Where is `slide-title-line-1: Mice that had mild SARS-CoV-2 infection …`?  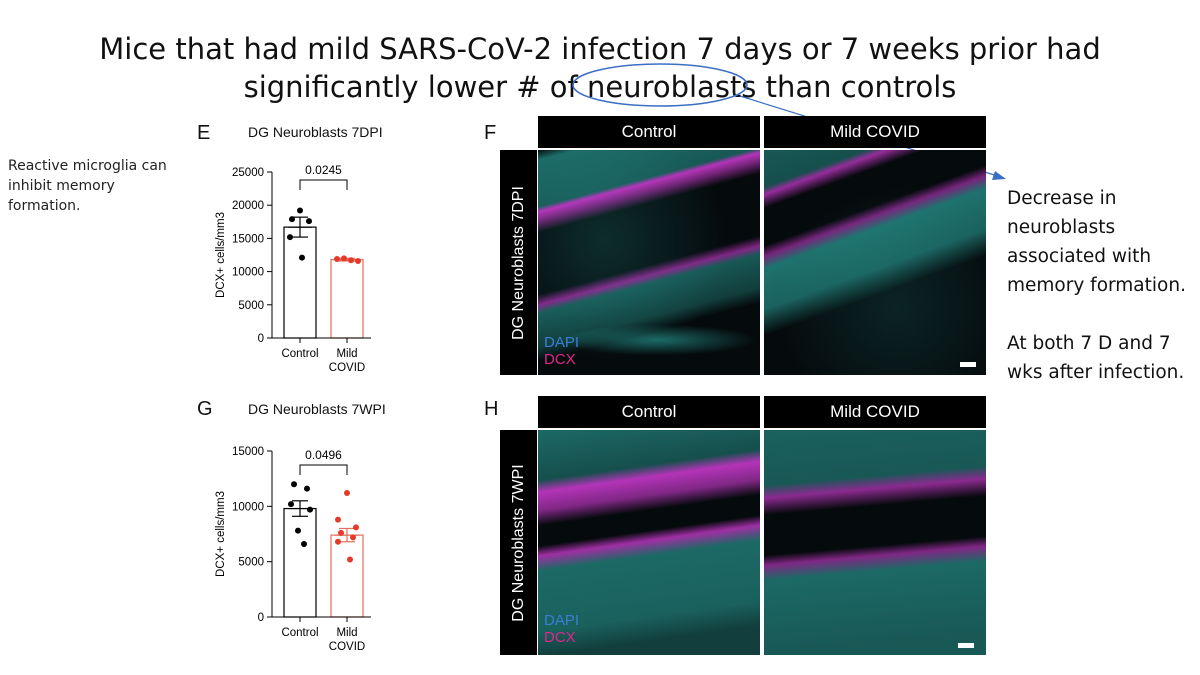 slide-title-line-1: Mice that had mild SARS-CoV-2 infection … is located at coordinates (600, 49).